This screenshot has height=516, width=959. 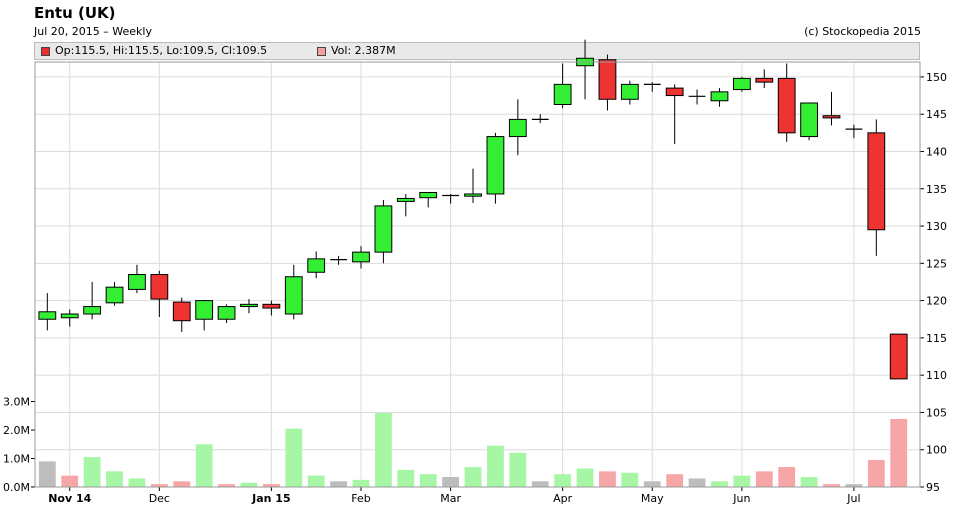 I want to click on time-tick-label: Jul, so click(x=853, y=498).